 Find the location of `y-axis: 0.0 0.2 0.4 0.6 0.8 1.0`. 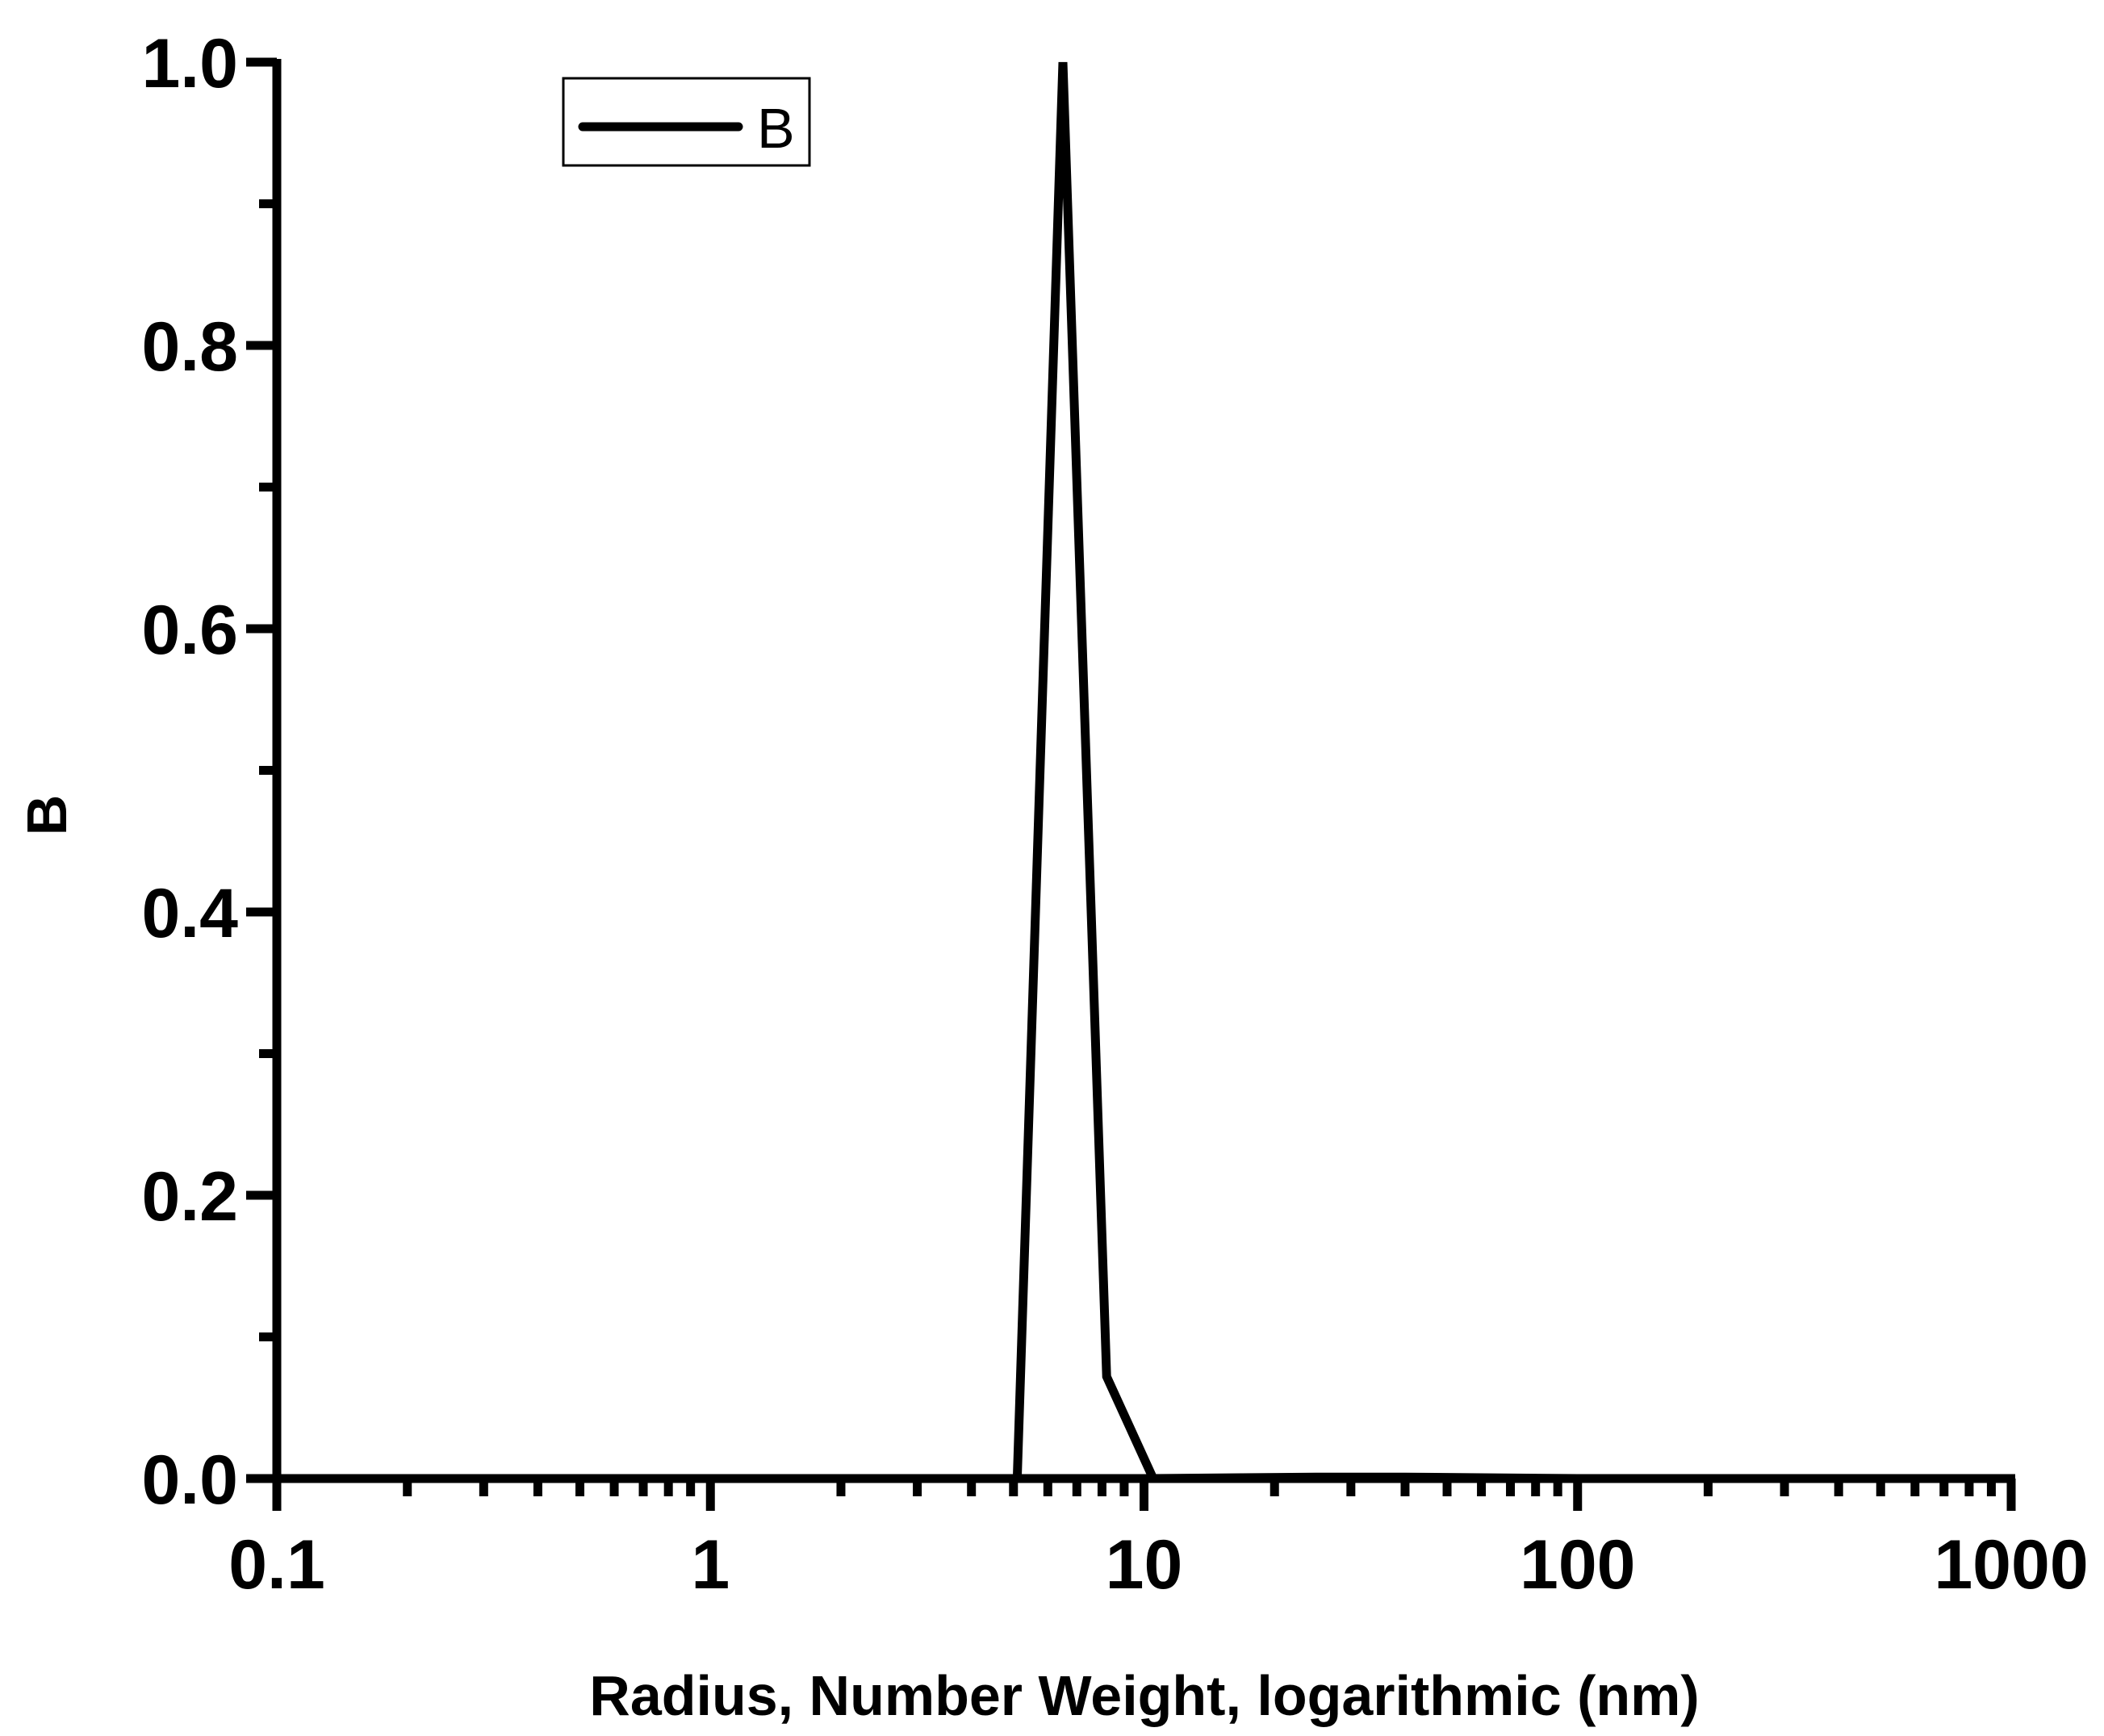

y-axis: 0.0 0.2 0.4 0.6 0.8 1.0 is located at coordinates (212, 772).